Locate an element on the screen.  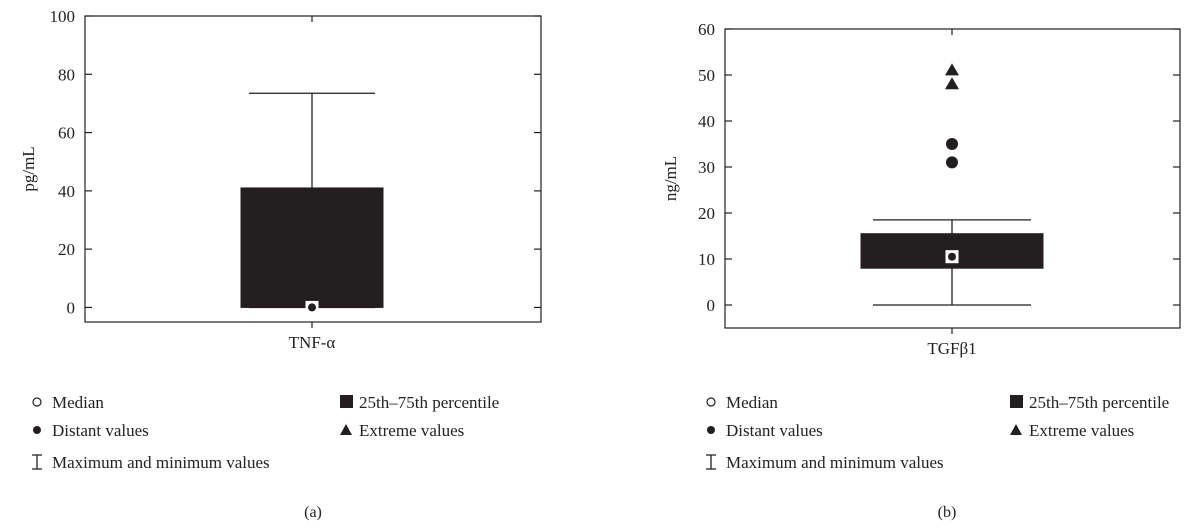
y-tick-label: 10 is located at coordinates (706, 259).